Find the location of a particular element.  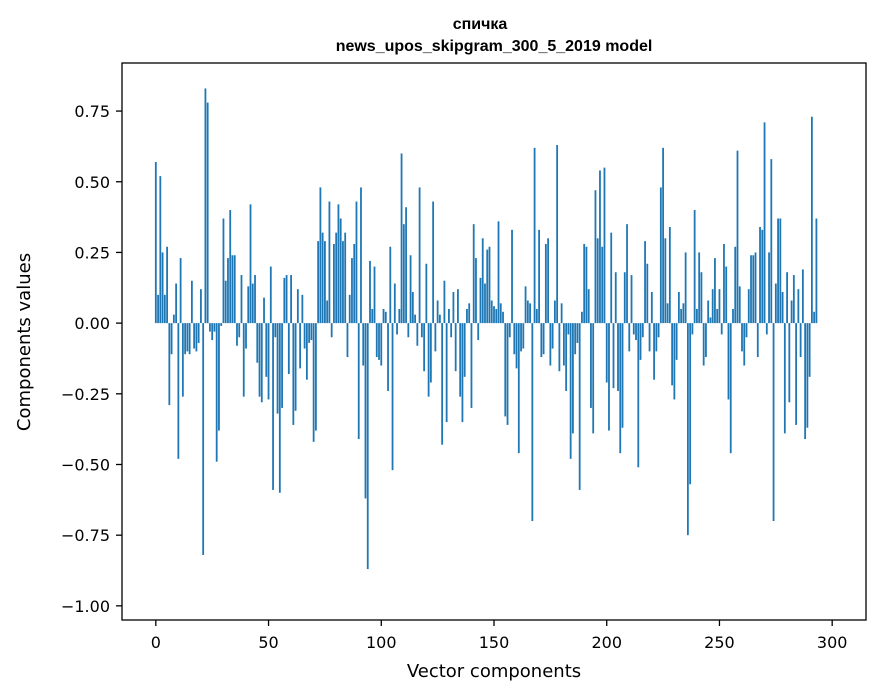

x-axis-label: Vector components is located at coordinates (494, 671).